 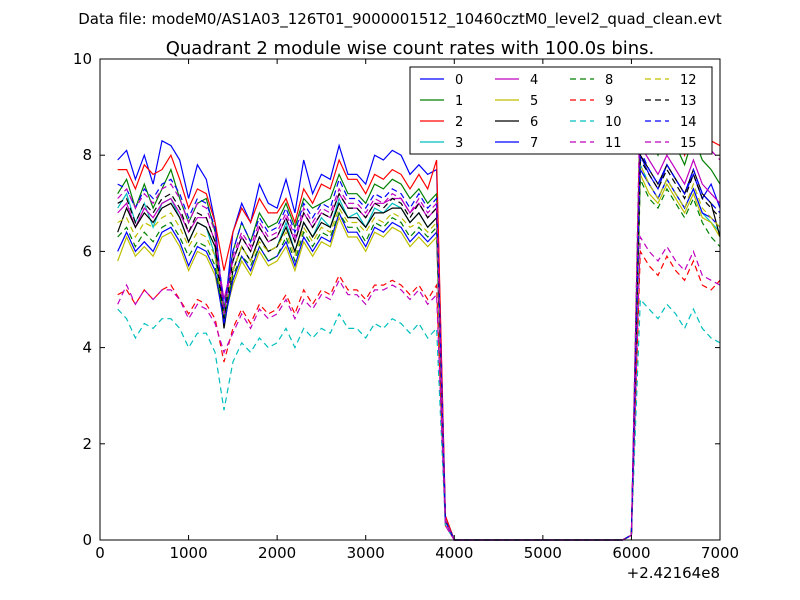 I want to click on legend-label-10: 10, so click(x=613, y=122).